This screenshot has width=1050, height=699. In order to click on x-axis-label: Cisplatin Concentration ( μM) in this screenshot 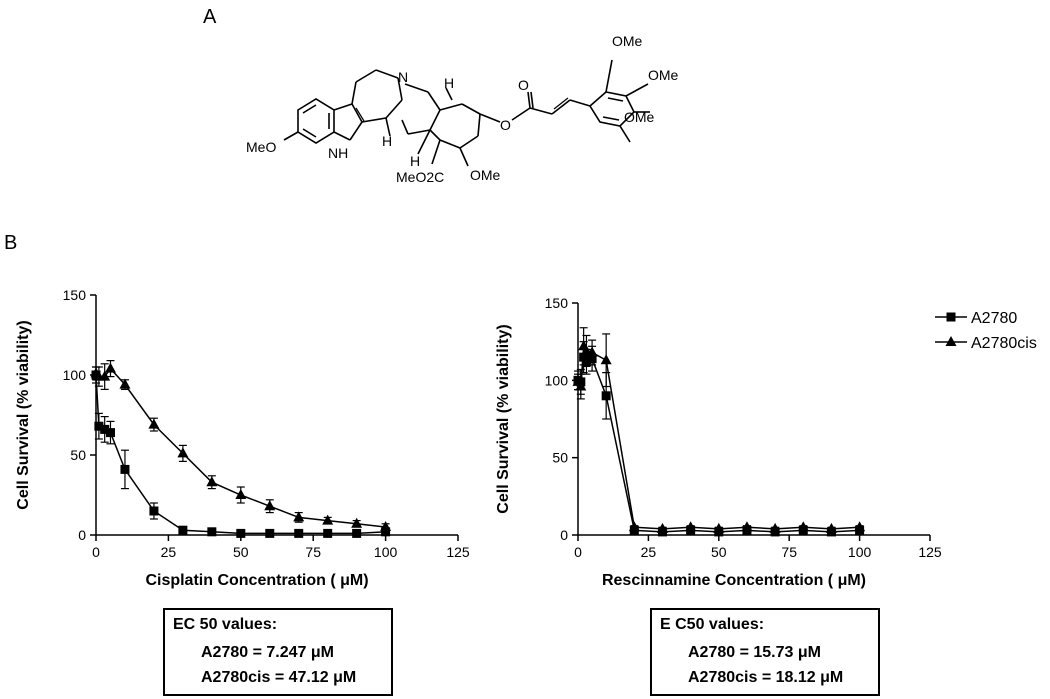, I will do `click(256, 580)`.